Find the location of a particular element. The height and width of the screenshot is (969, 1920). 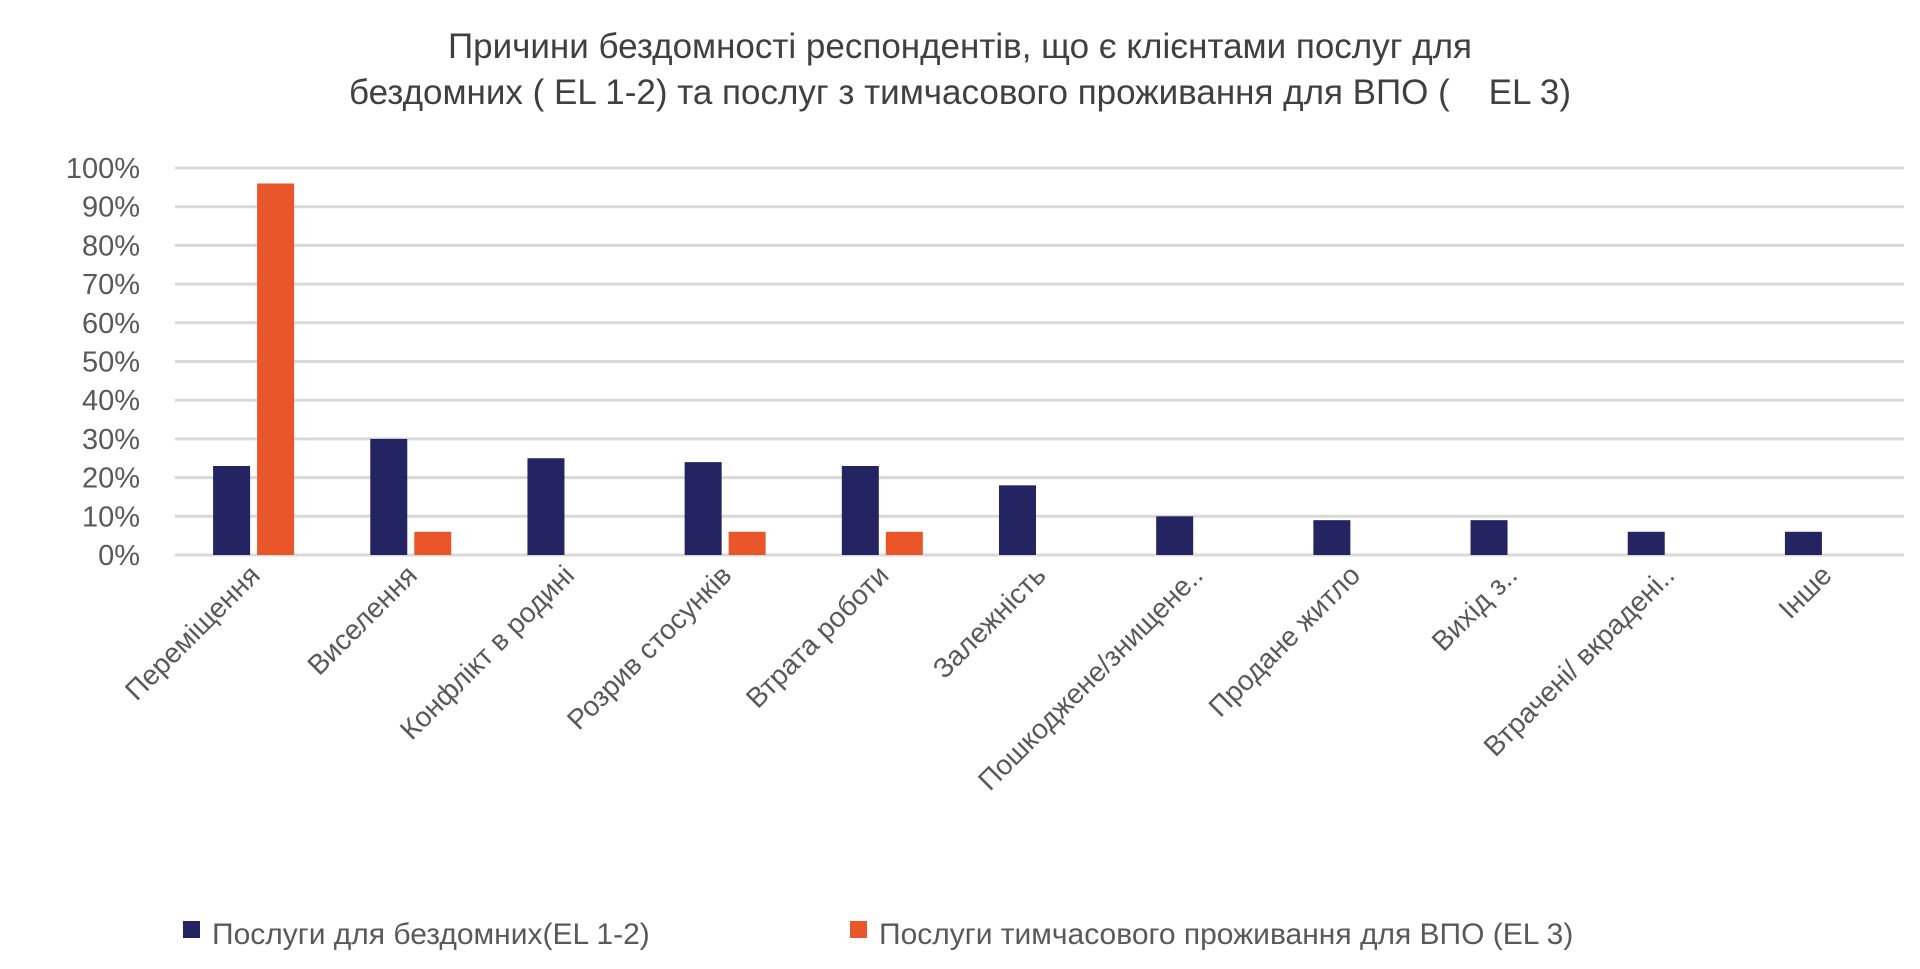

y-tick-label: 0% is located at coordinates (119, 556).